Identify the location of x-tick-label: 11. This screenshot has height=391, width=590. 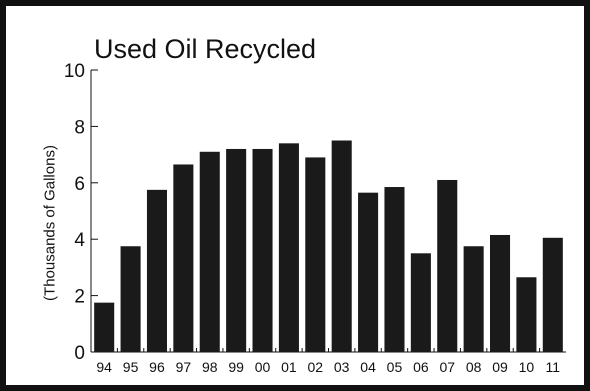
(553, 367).